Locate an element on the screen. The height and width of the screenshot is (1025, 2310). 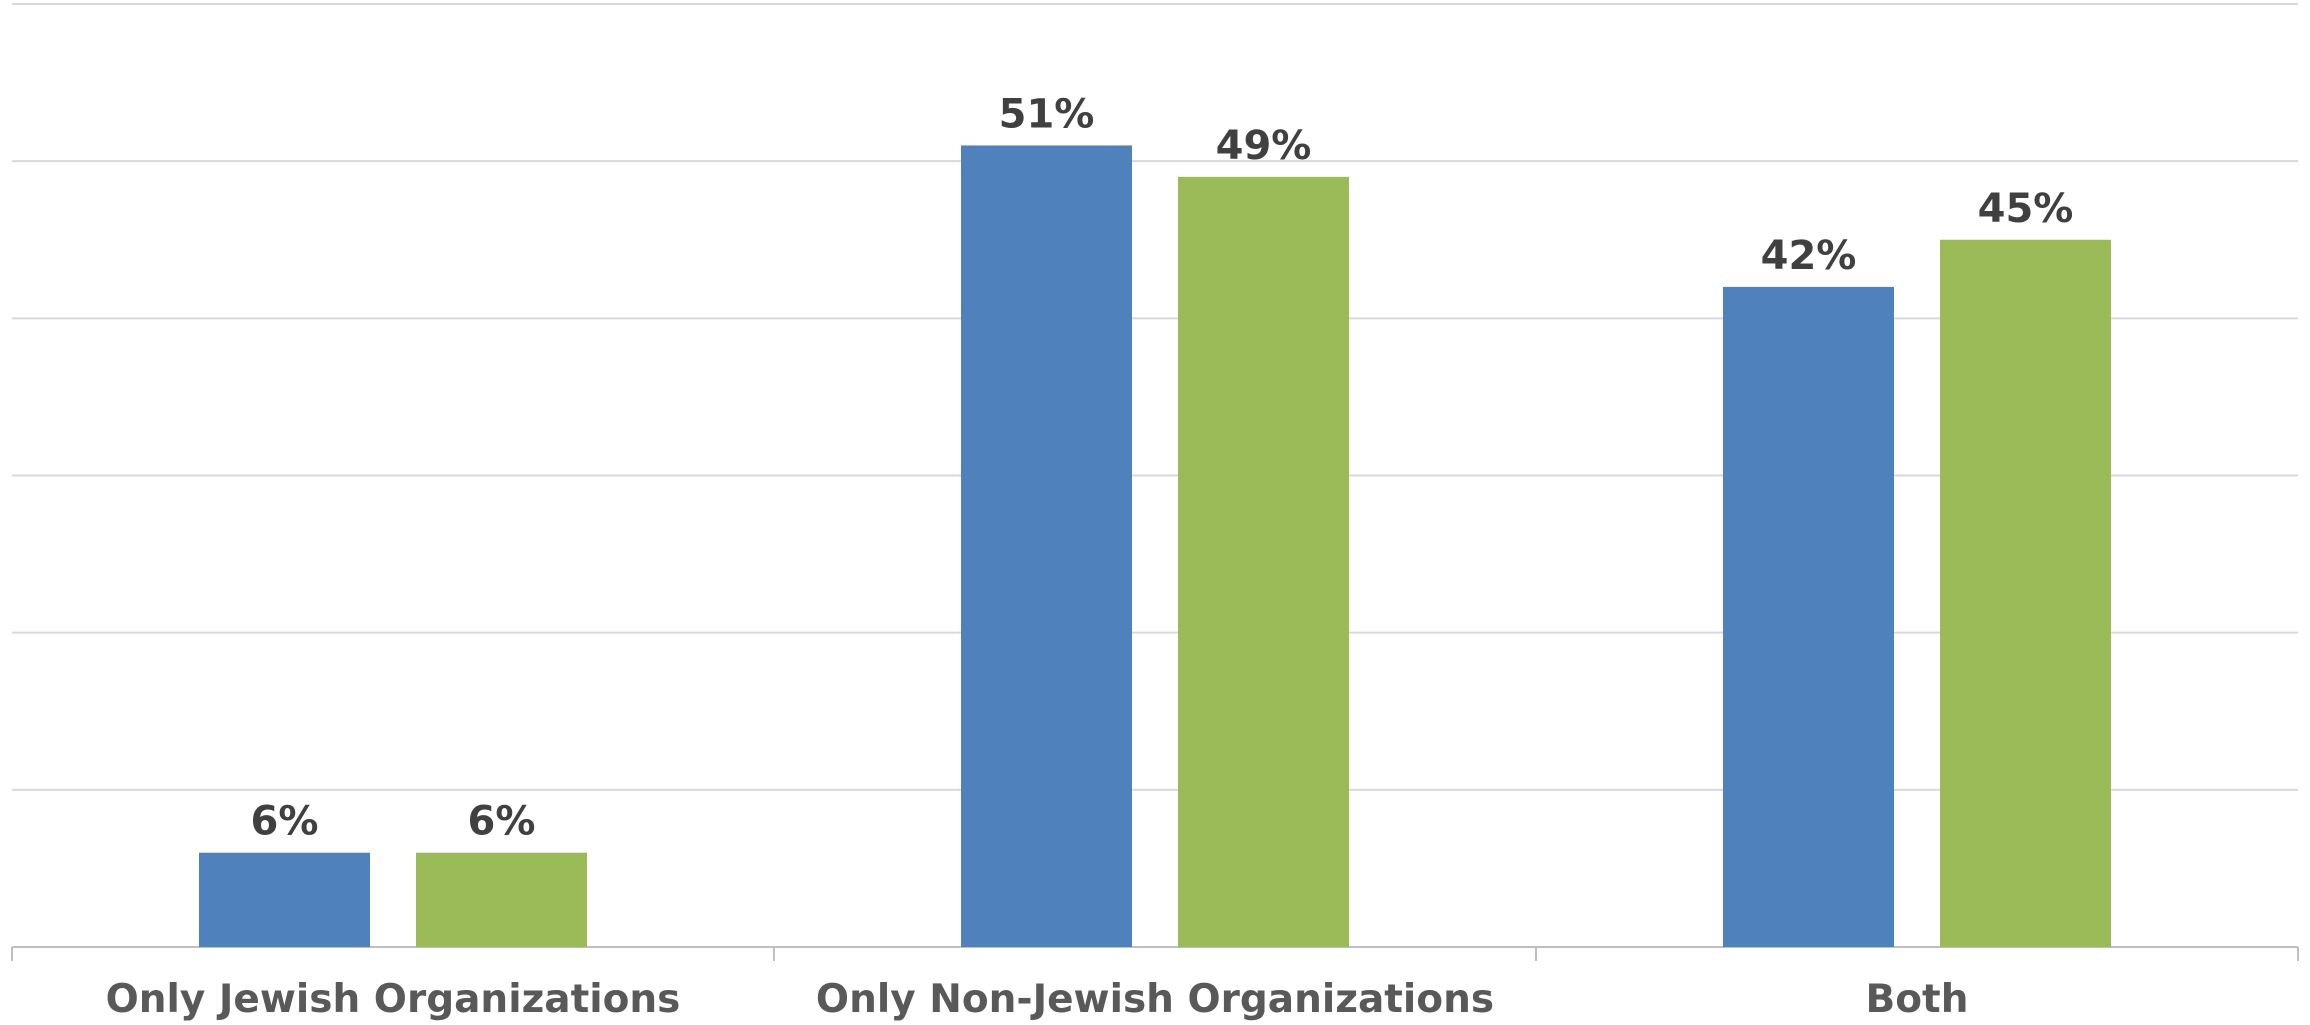
data-label: 45% is located at coordinates (2026, 209).